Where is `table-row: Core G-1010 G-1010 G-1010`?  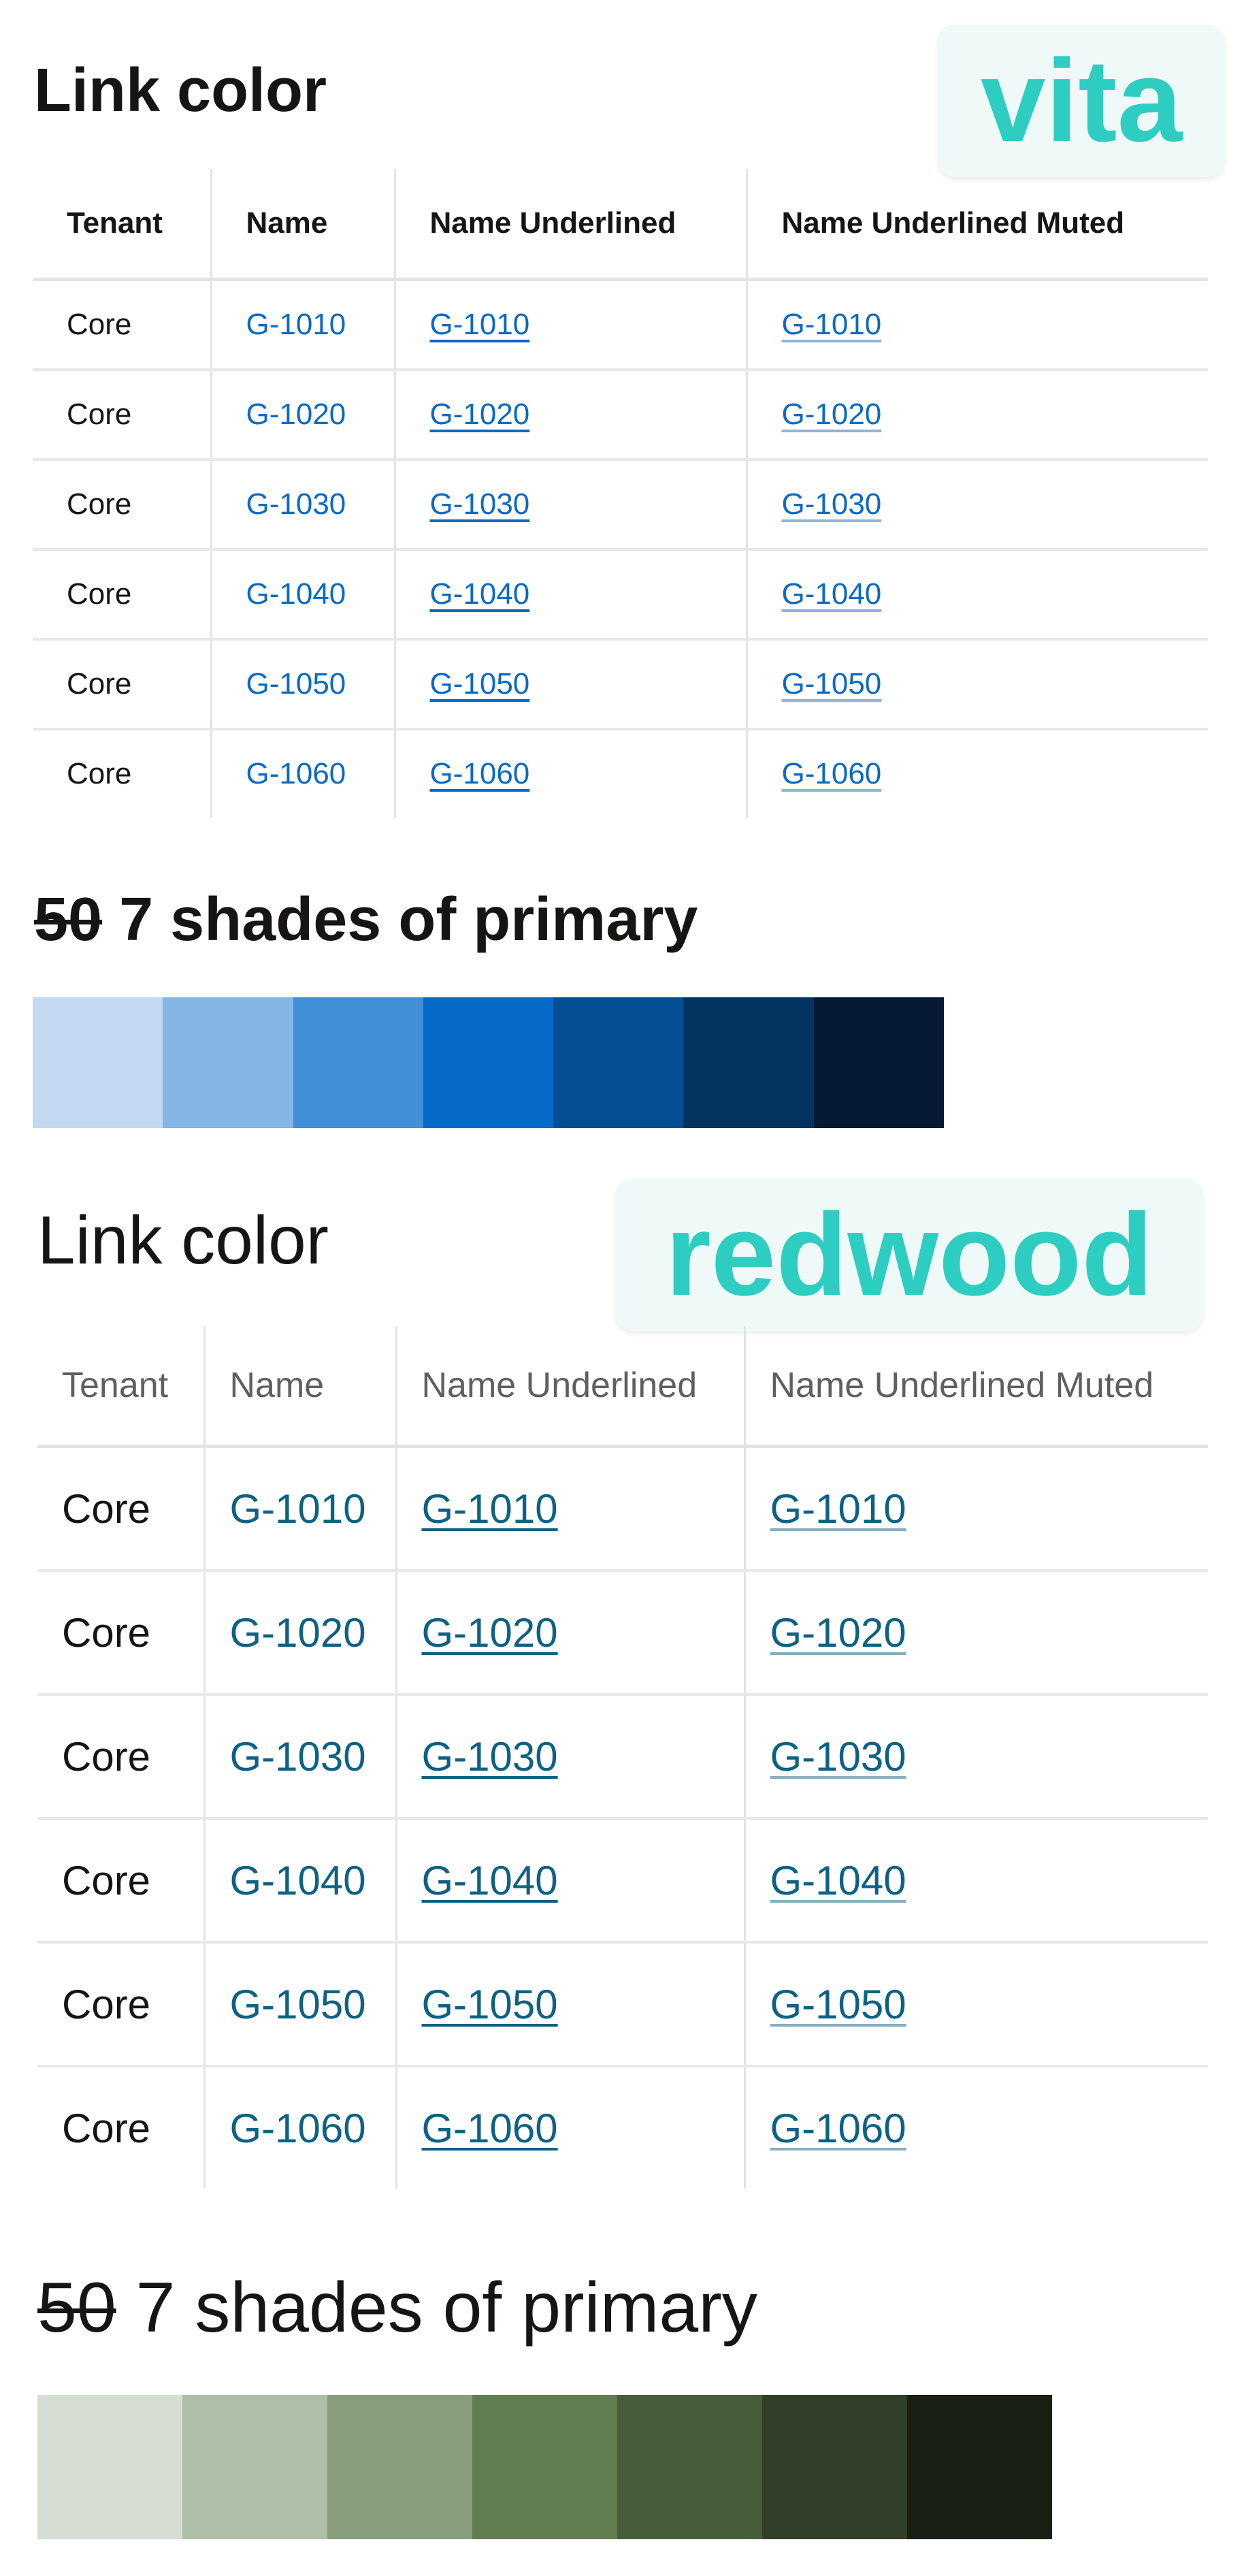 table-row: Core G-1010 G-1010 G-1010 is located at coordinates (620, 324).